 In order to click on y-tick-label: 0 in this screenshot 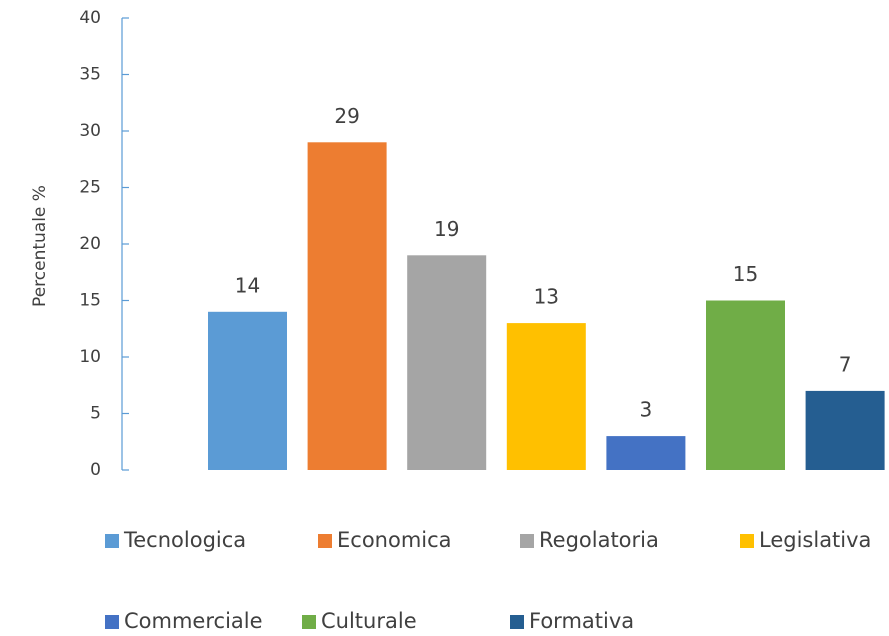, I will do `click(95, 470)`.